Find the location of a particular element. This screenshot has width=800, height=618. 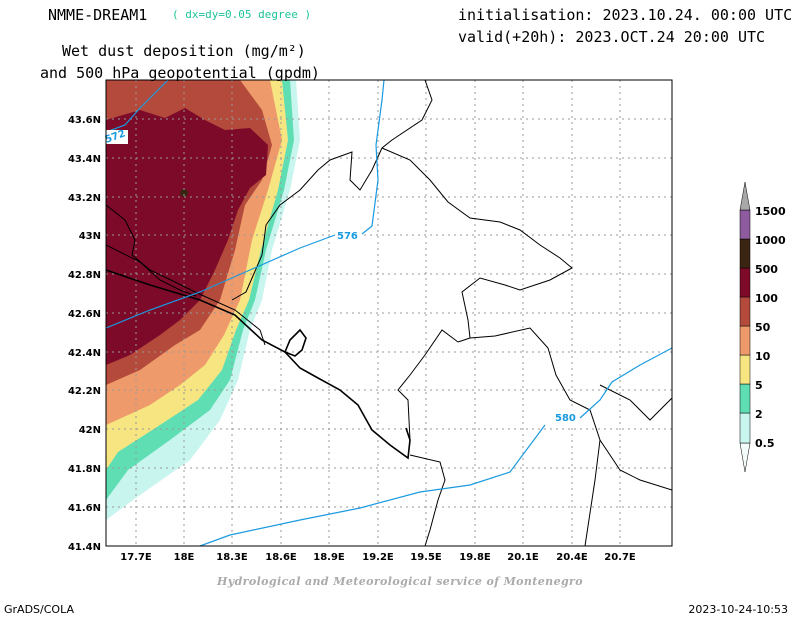

model-name: NMME-DREAM1 is located at coordinates (98, 15).